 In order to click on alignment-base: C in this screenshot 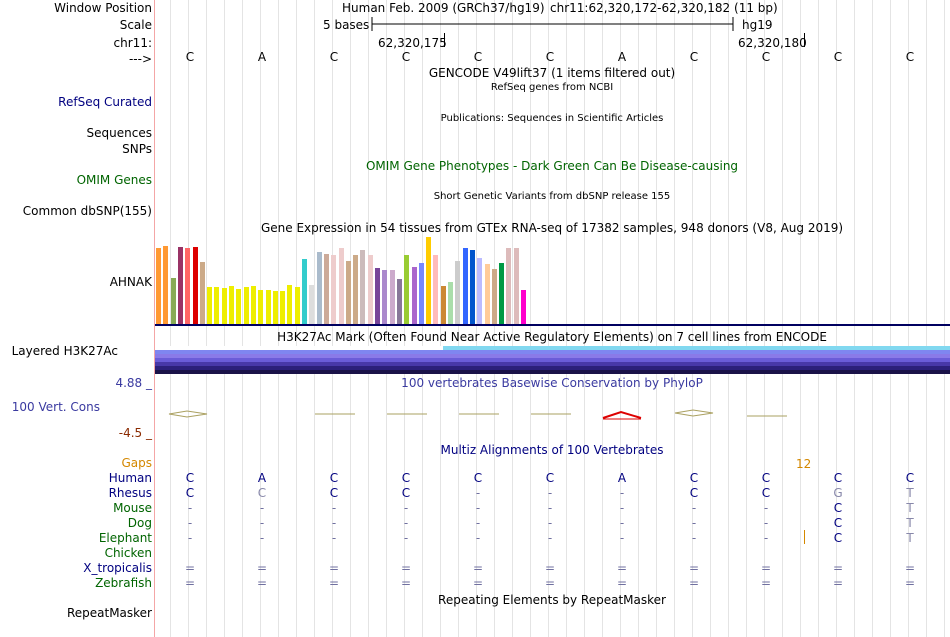, I will do `click(694, 493)`.